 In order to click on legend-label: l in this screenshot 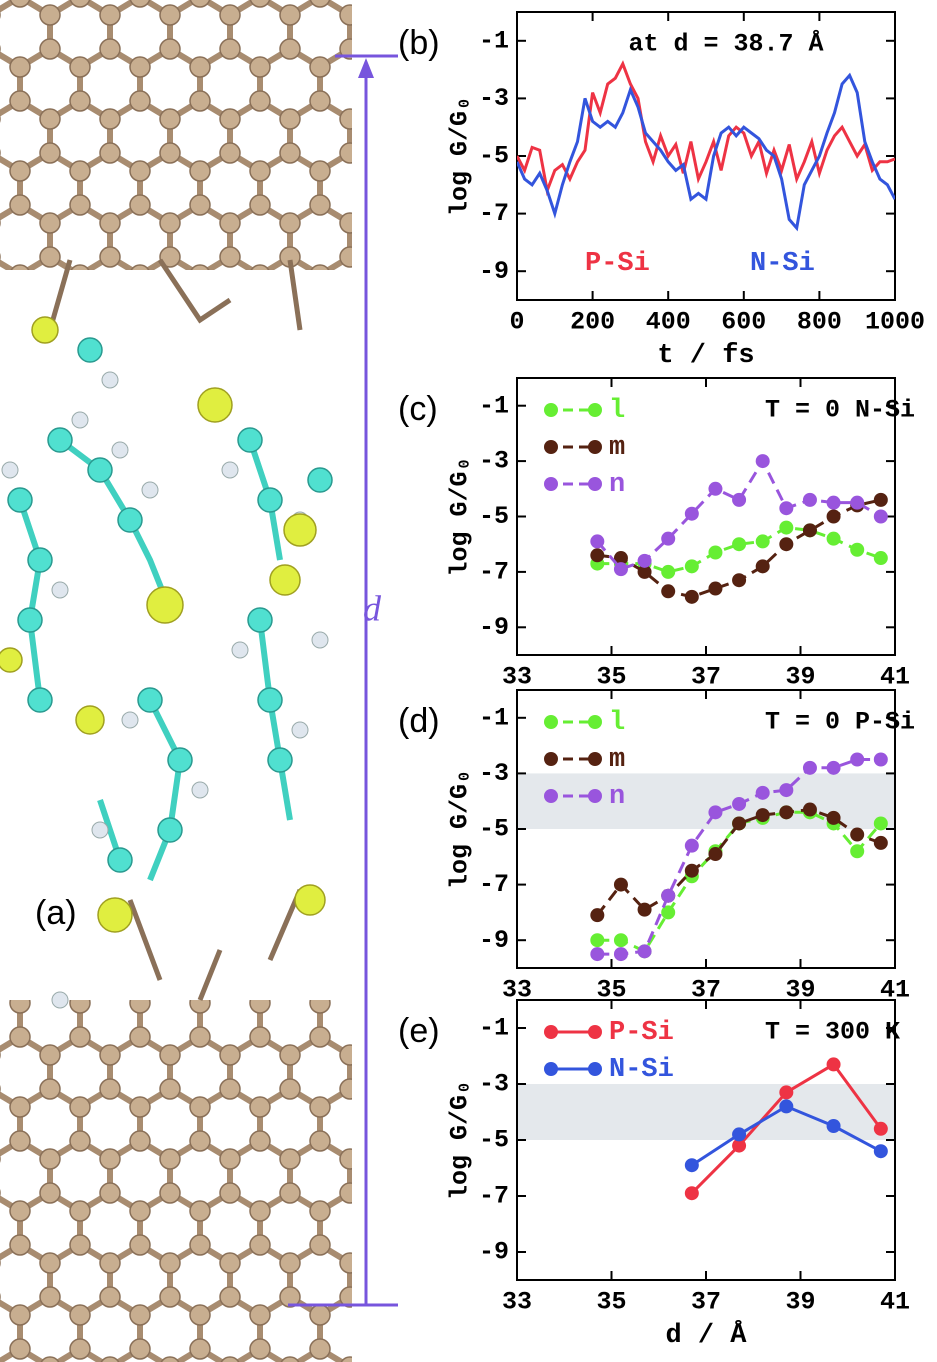, I will do `click(617, 411)`.